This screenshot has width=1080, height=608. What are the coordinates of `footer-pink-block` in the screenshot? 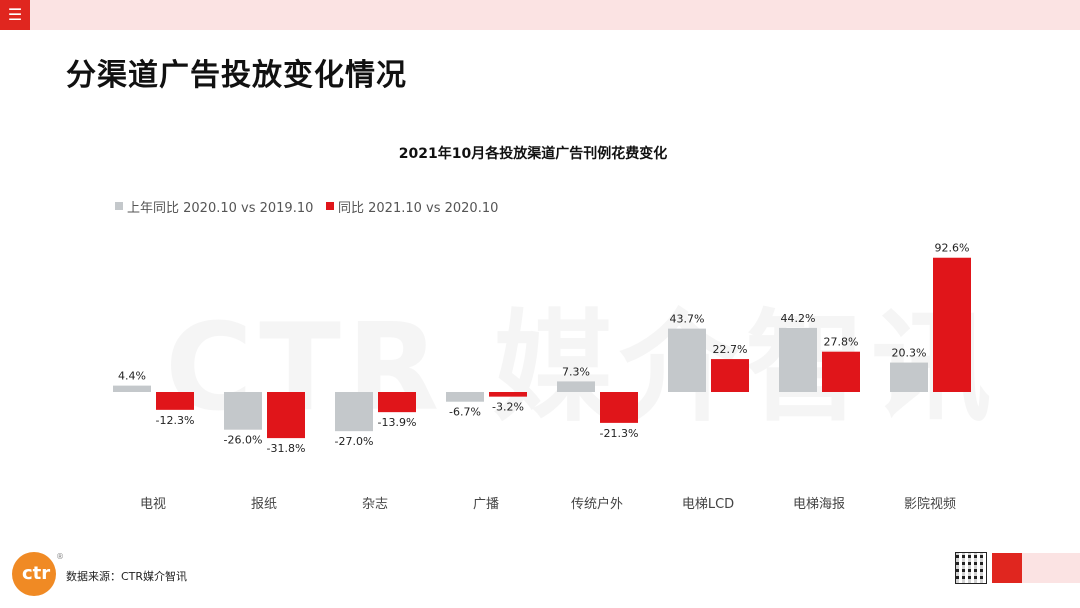 It's located at (1051, 568).